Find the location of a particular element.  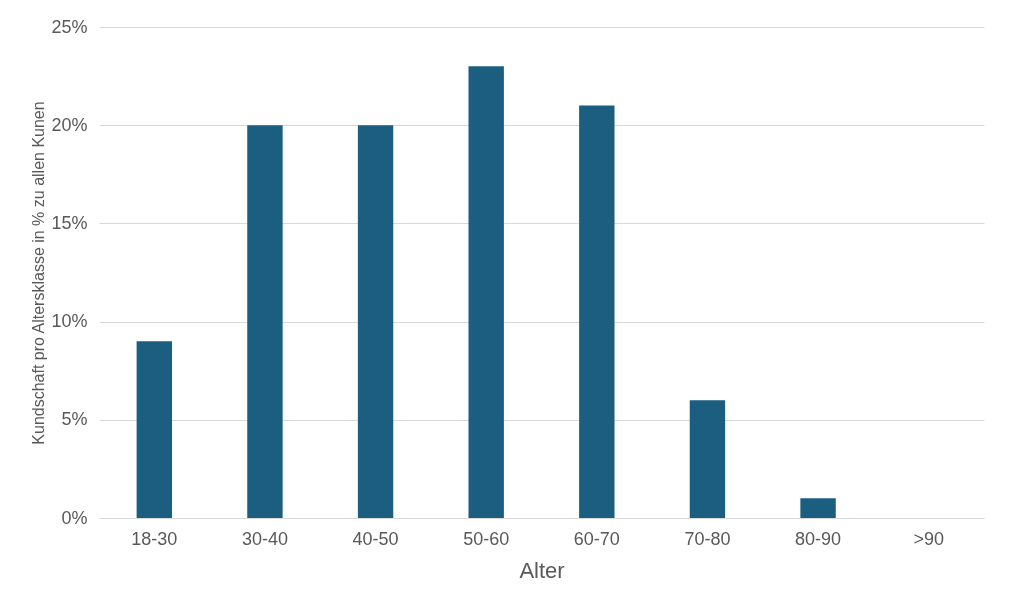

y-tick-label: 0% is located at coordinates (74, 517).